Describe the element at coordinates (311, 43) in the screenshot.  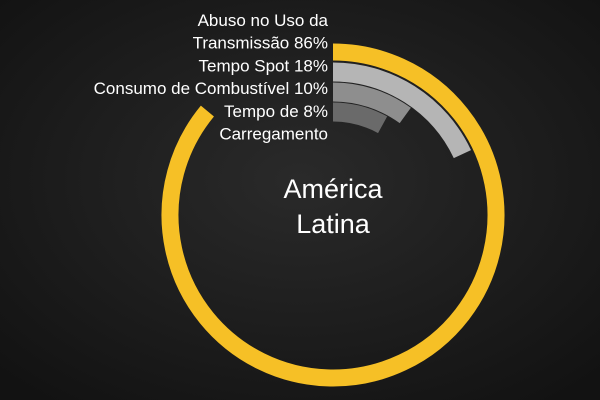
I see `value-label: 86%` at that location.